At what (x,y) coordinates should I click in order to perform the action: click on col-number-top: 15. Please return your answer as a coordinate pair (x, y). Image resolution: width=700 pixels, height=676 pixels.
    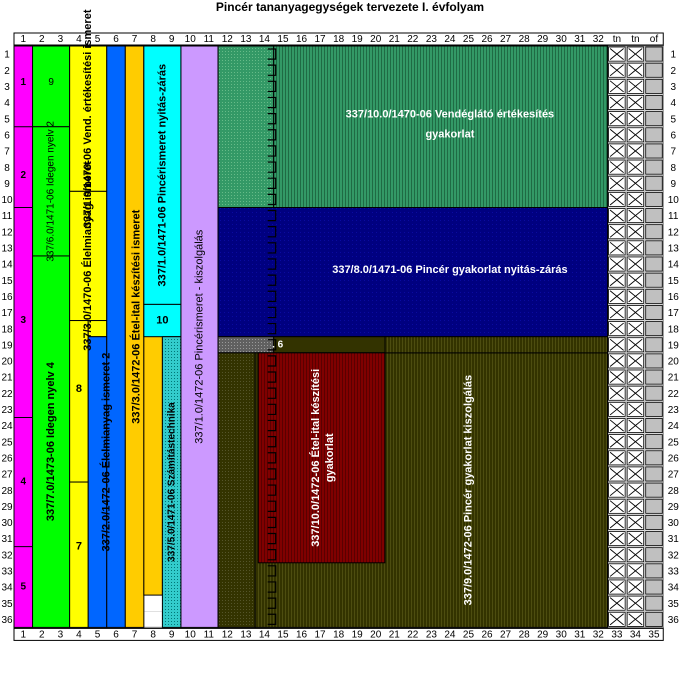
    Looking at the image, I should click on (283, 39).